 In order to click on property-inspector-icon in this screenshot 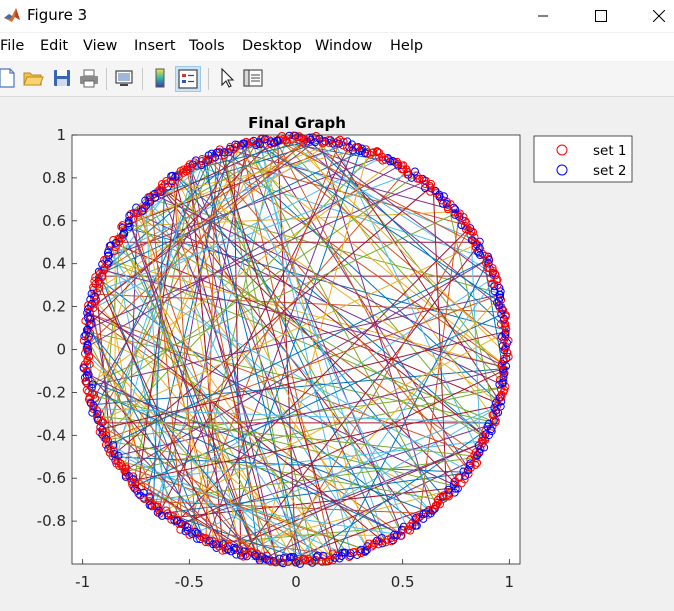, I will do `click(253, 78)`.